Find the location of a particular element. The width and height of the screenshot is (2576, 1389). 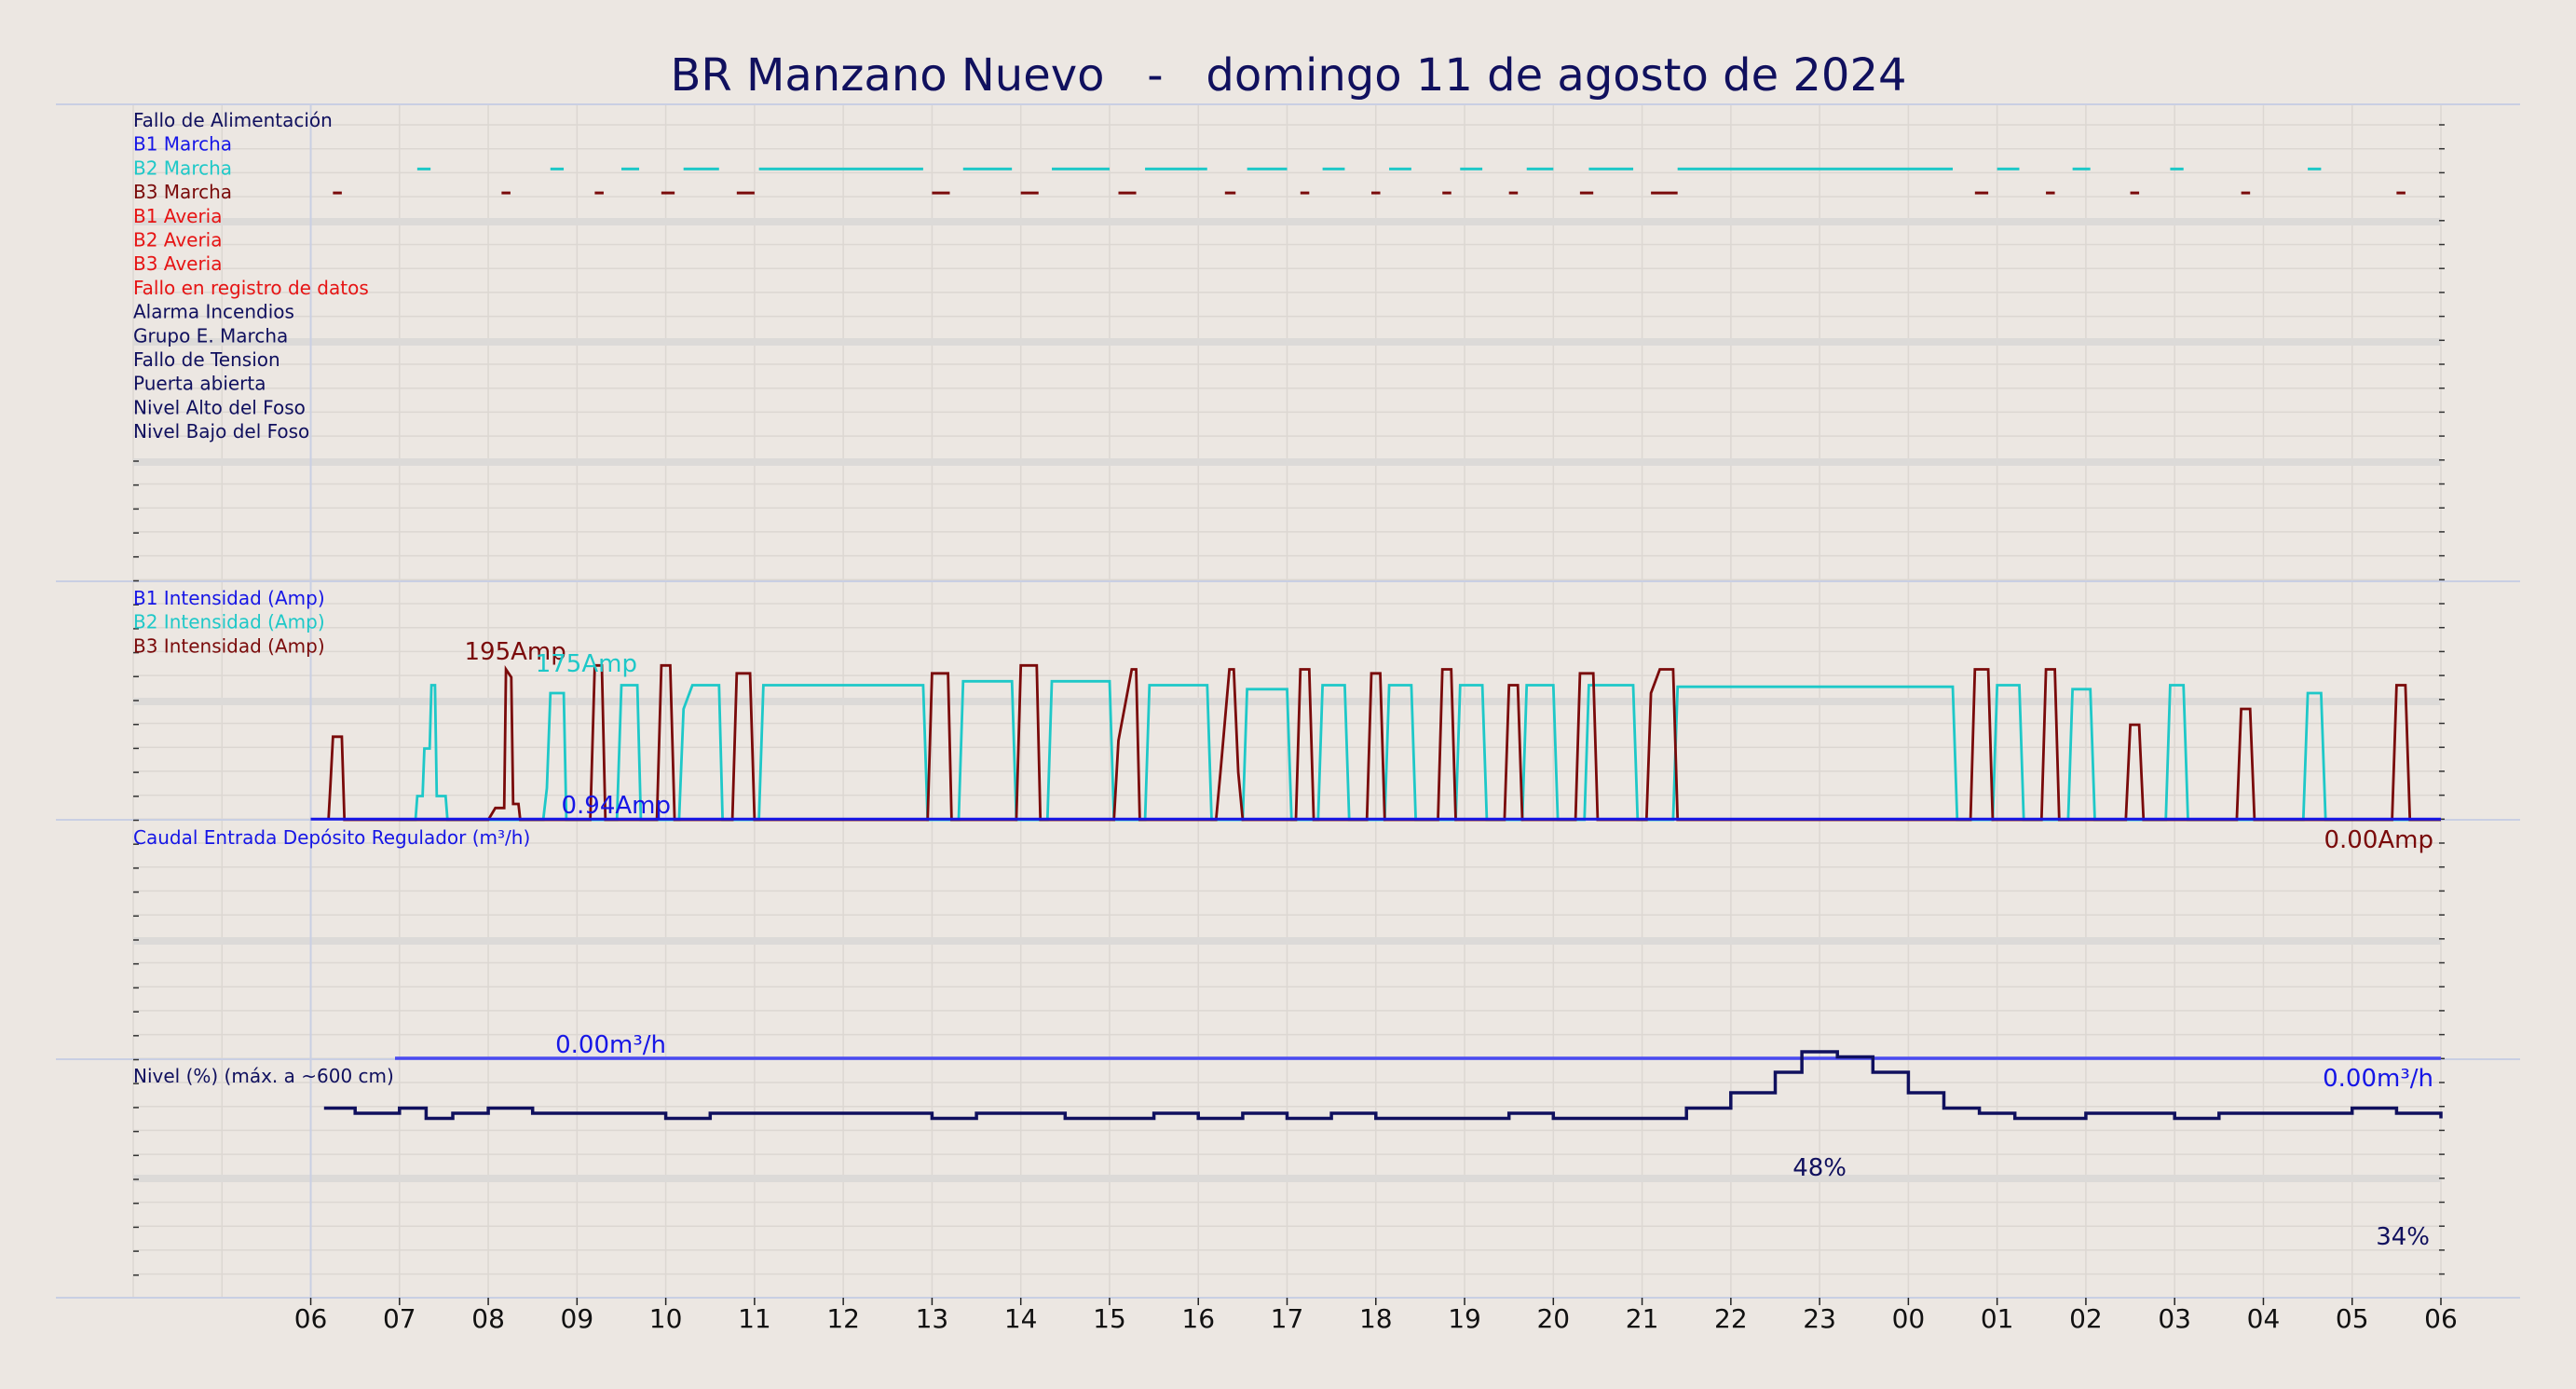

status-label: B3 Marcha is located at coordinates (183, 192).